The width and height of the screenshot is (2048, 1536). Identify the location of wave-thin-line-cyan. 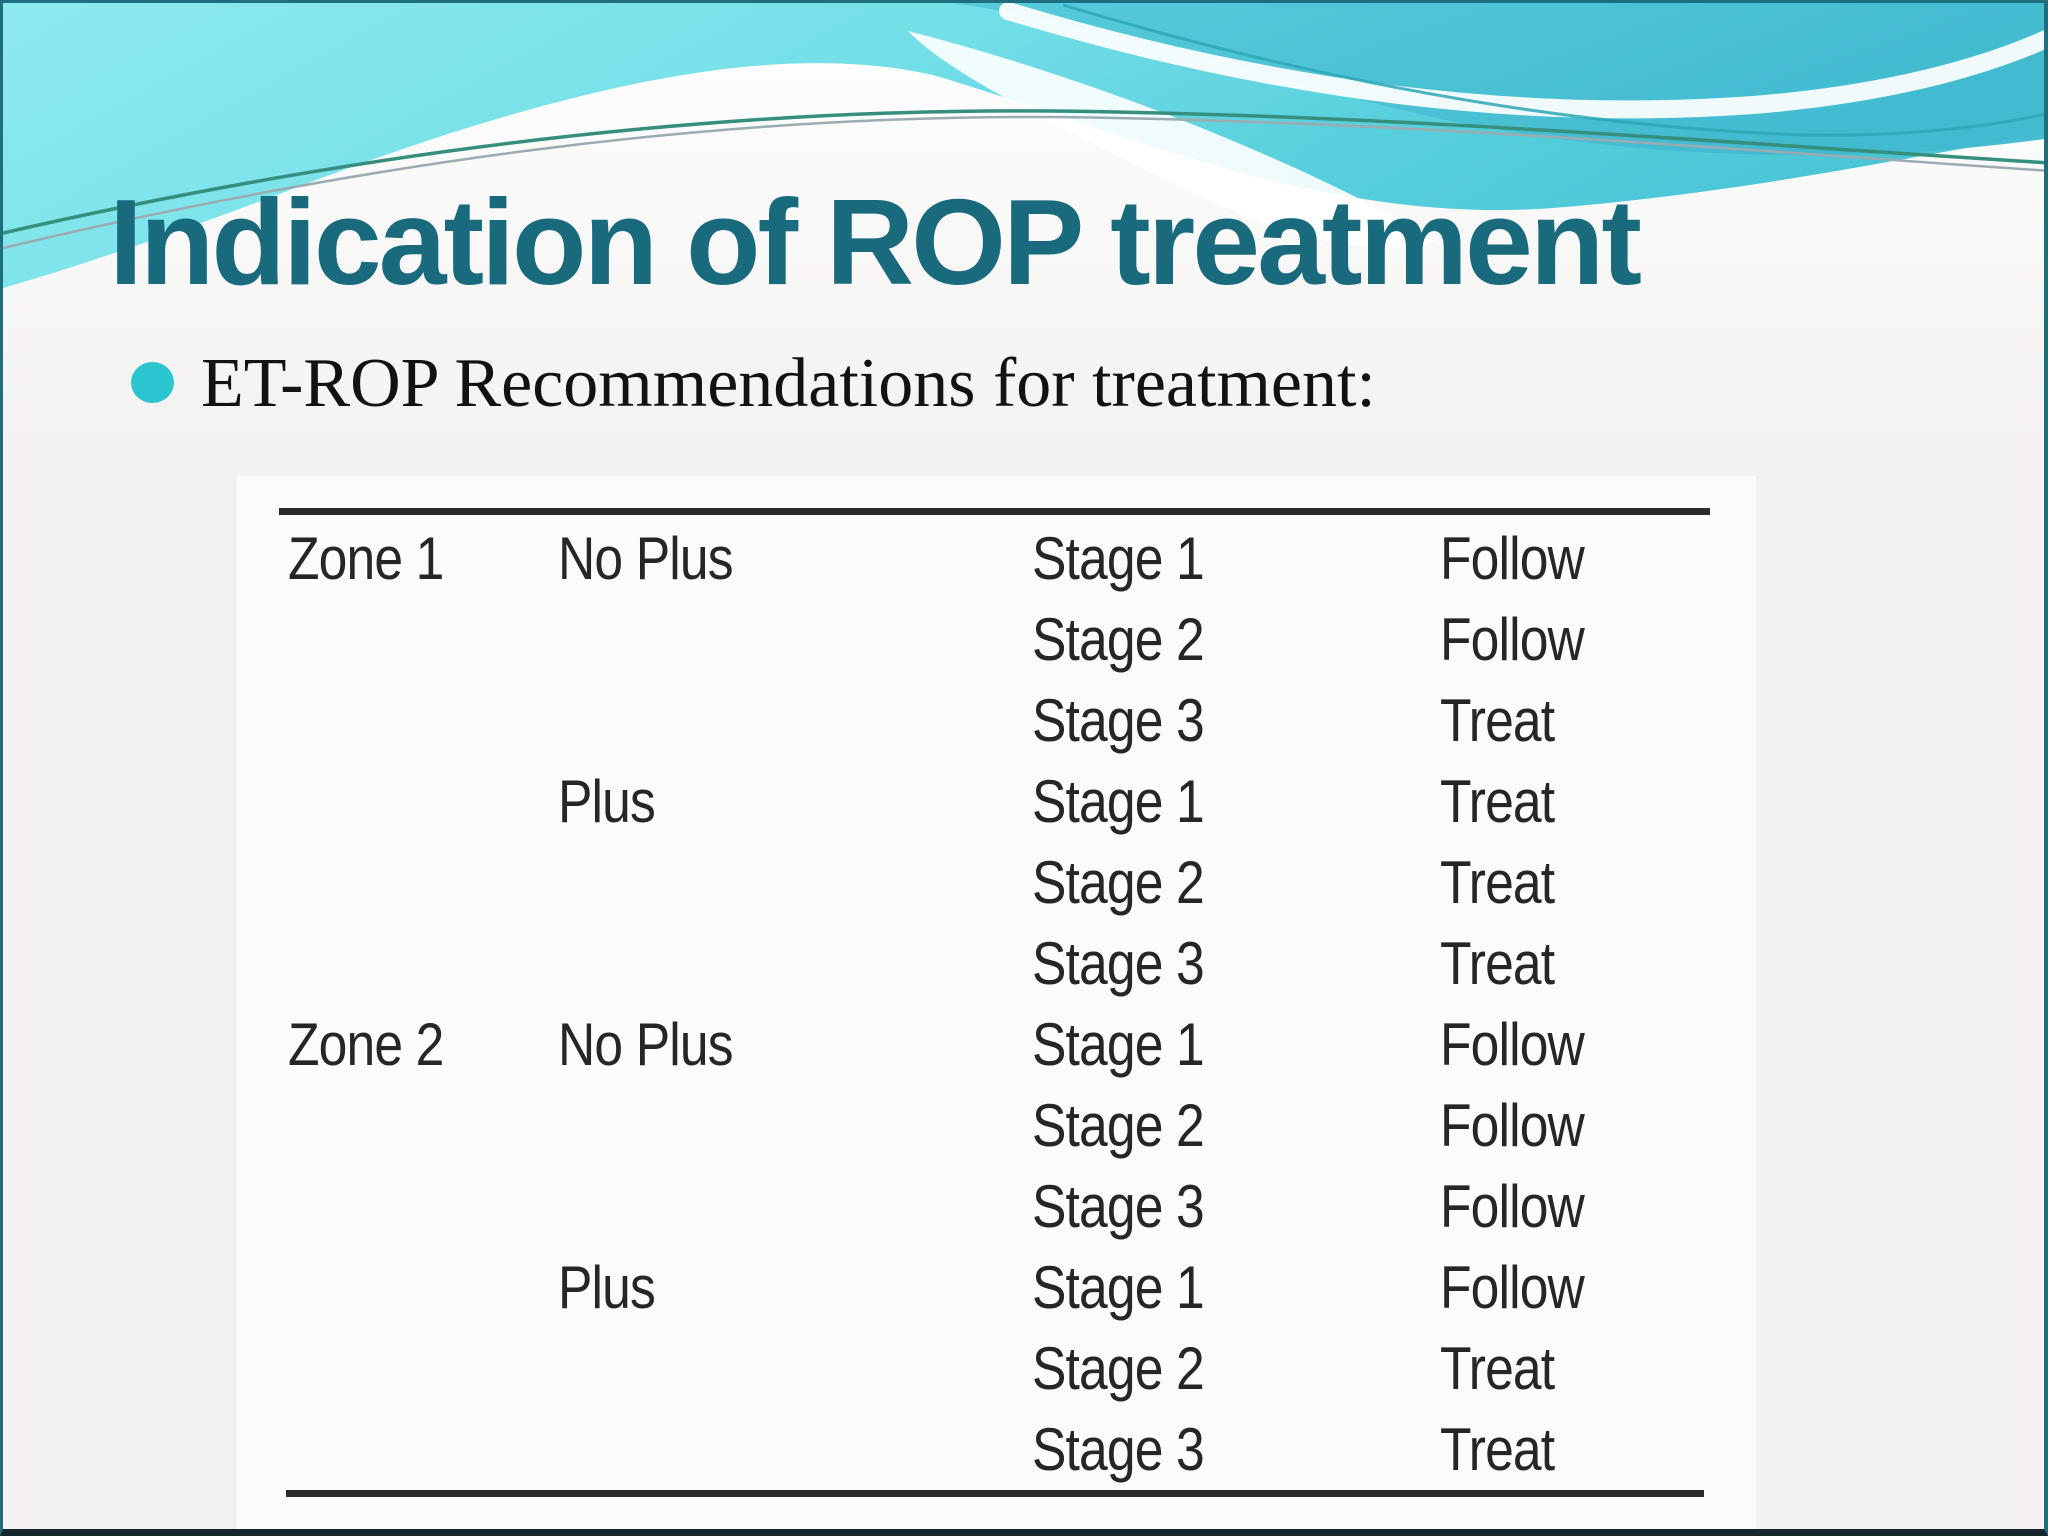
(1553, 70).